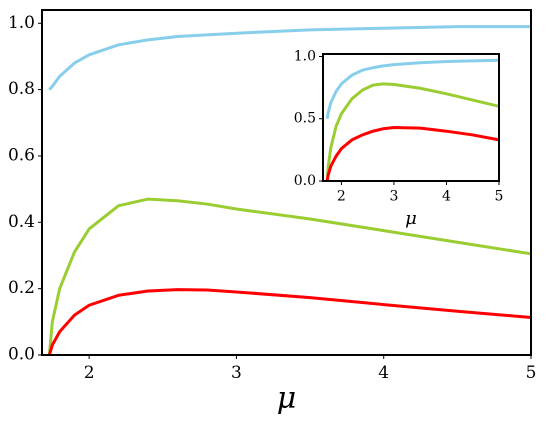  What do you see at coordinates (21, 155) in the screenshot?
I see `y-tick-label: 0.6` at bounding box center [21, 155].